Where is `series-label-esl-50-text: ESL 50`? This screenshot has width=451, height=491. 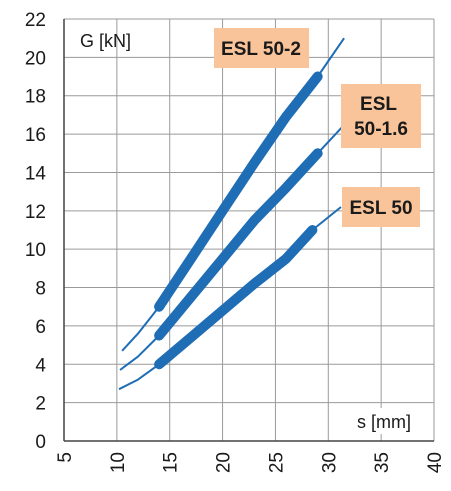
series-label-esl-50-text: ESL 50 is located at coordinates (380, 208).